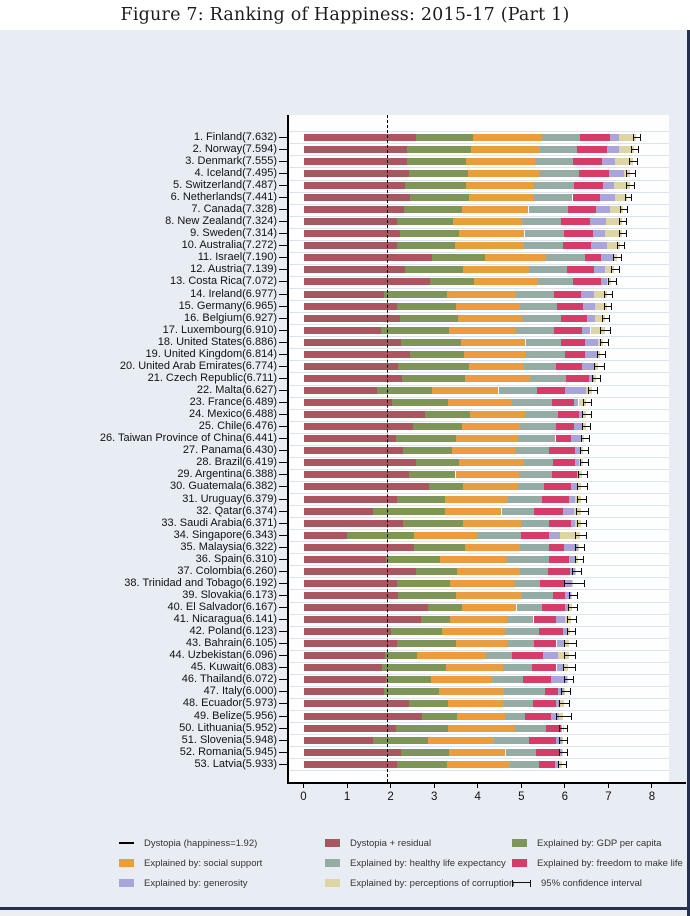  I want to click on legend-label: Explained by: freedom to make life, so click(610, 863).